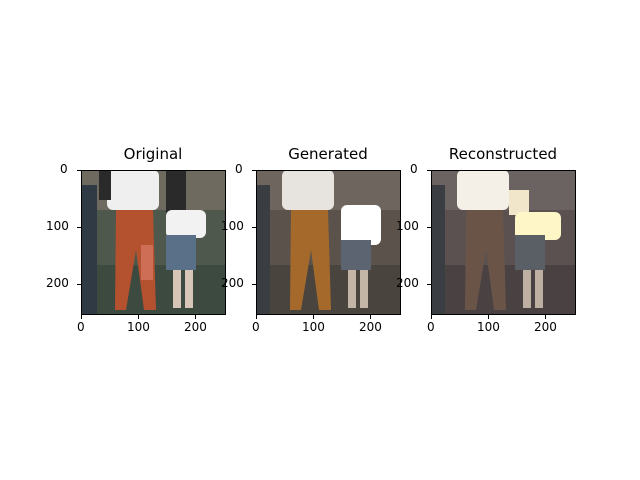 This screenshot has width=640, height=480. What do you see at coordinates (328, 154) in the screenshot?
I see `panel-title-generated: Generated` at bounding box center [328, 154].